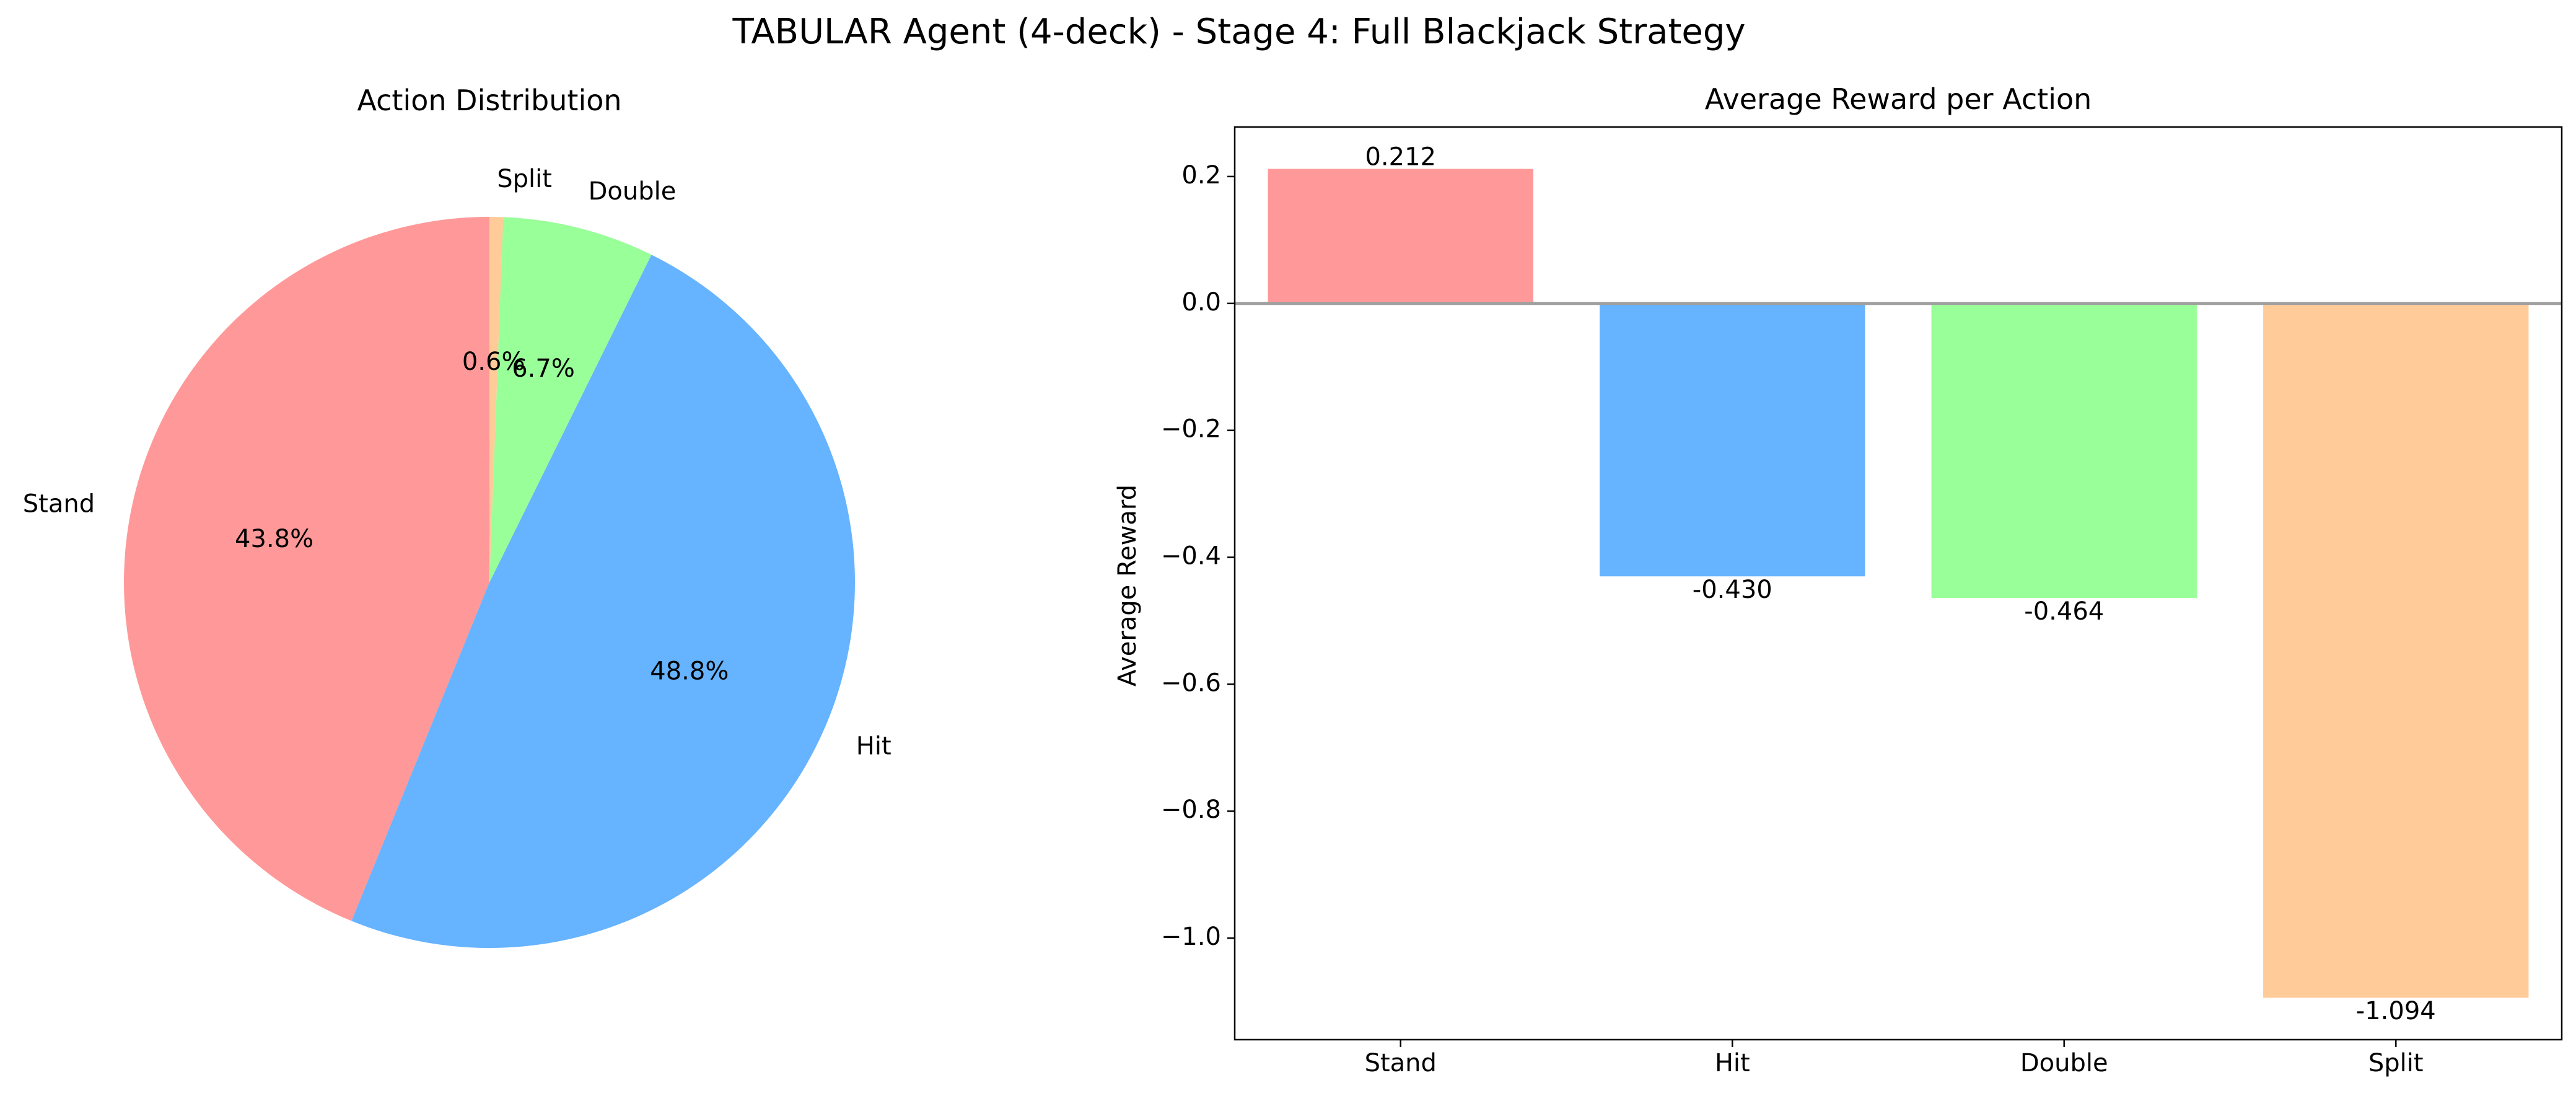  I want to click on y-axis-label: Average Reward, so click(1127, 585).